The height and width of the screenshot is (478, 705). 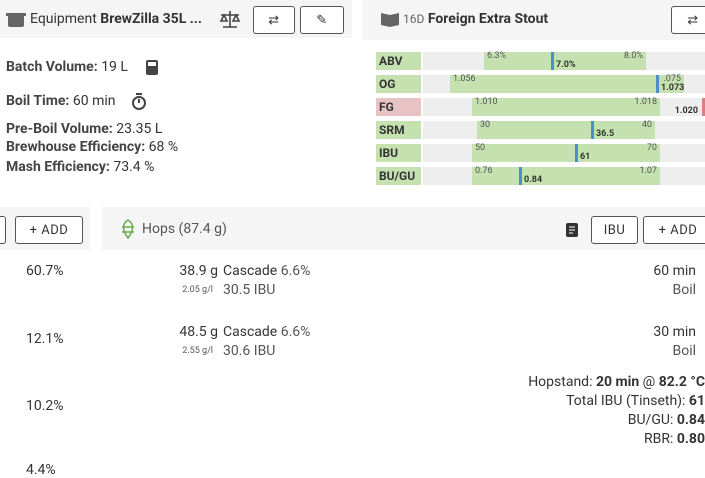 What do you see at coordinates (658, 439) in the screenshot?
I see `label: RBR:` at bounding box center [658, 439].